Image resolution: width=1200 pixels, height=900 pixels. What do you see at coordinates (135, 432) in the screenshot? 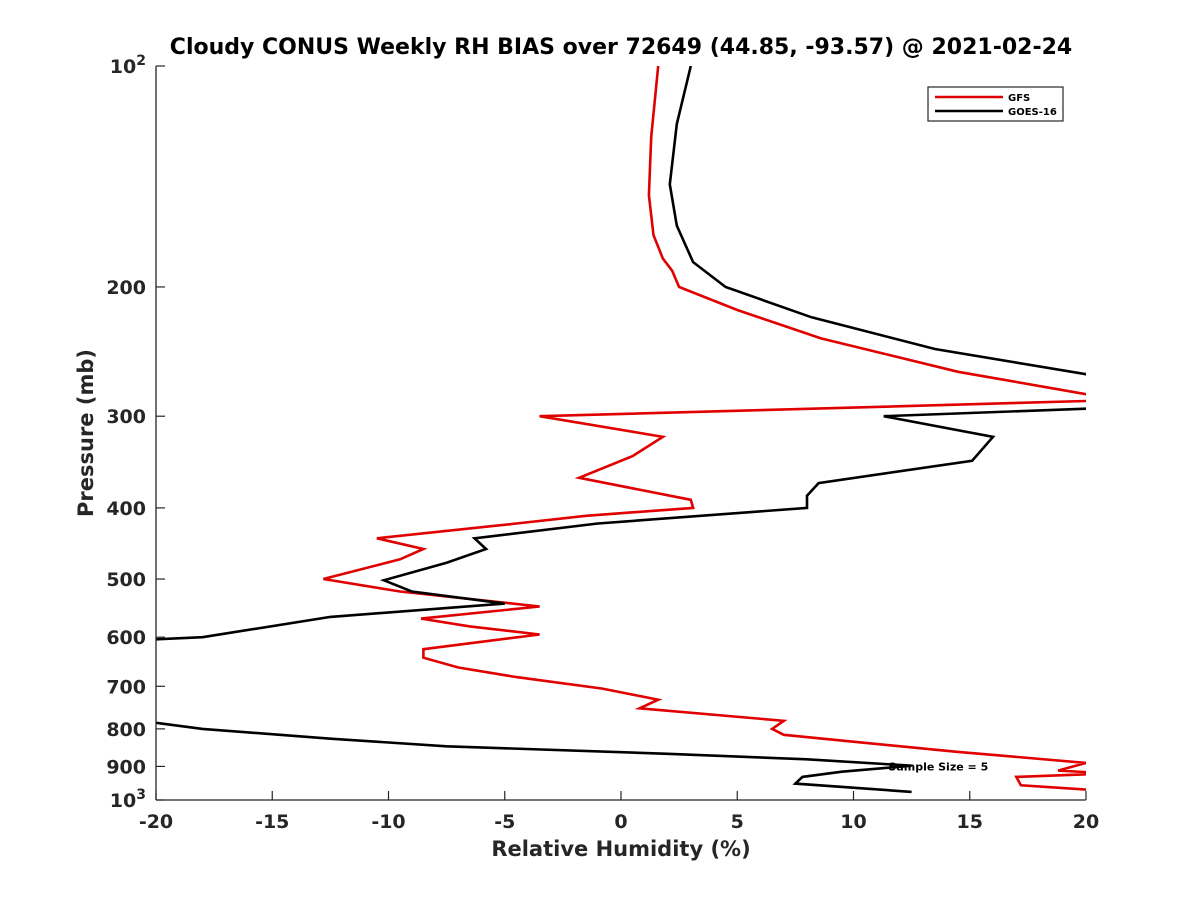
I see `y-ticks: 10² 200 300 400 500 600 700 800 900 10³` at bounding box center [135, 432].